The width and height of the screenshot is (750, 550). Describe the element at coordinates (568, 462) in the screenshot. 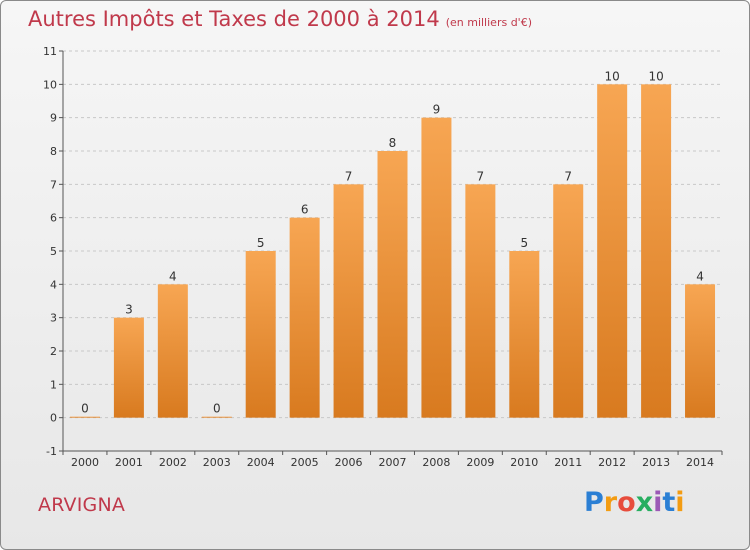

I see `x-tick-label: 2011` at that location.